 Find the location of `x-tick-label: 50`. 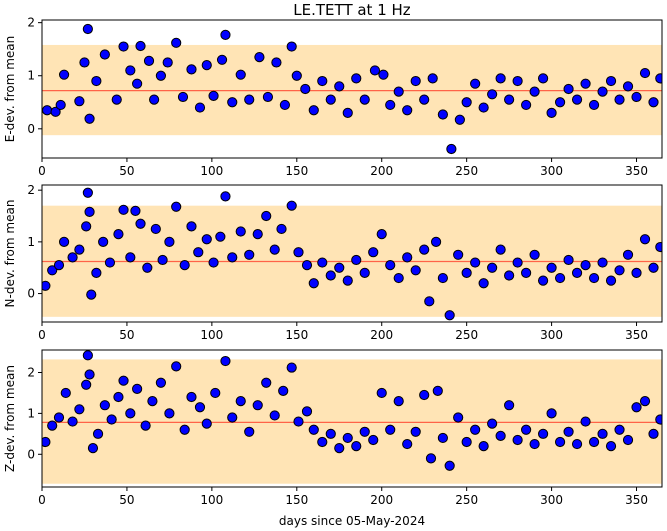

x-tick-label: 50 is located at coordinates (126, 500).